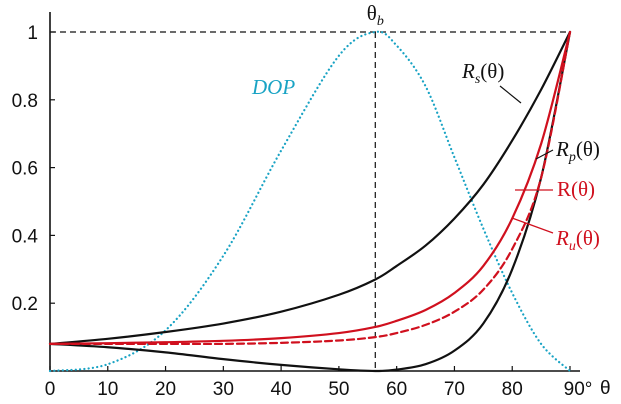  I want to click on rp-label: Rp(θ), so click(577, 151).